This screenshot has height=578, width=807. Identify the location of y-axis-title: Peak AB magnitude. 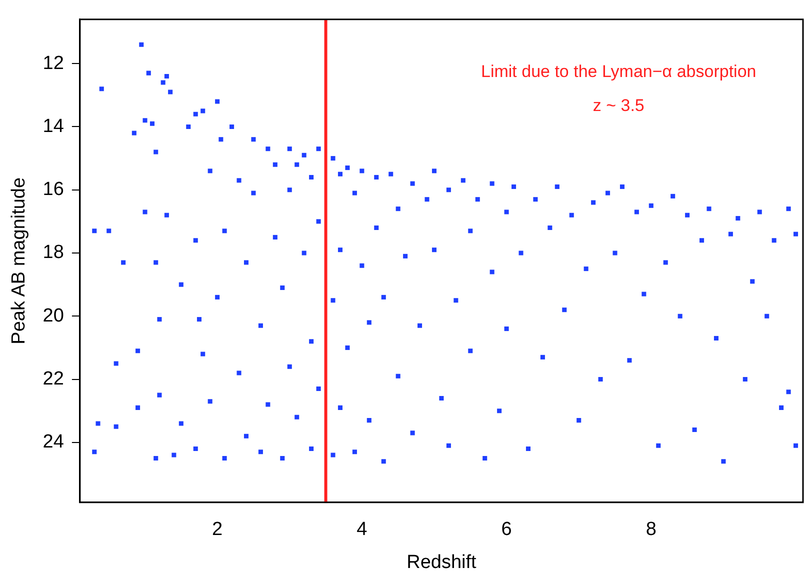
(19, 260).